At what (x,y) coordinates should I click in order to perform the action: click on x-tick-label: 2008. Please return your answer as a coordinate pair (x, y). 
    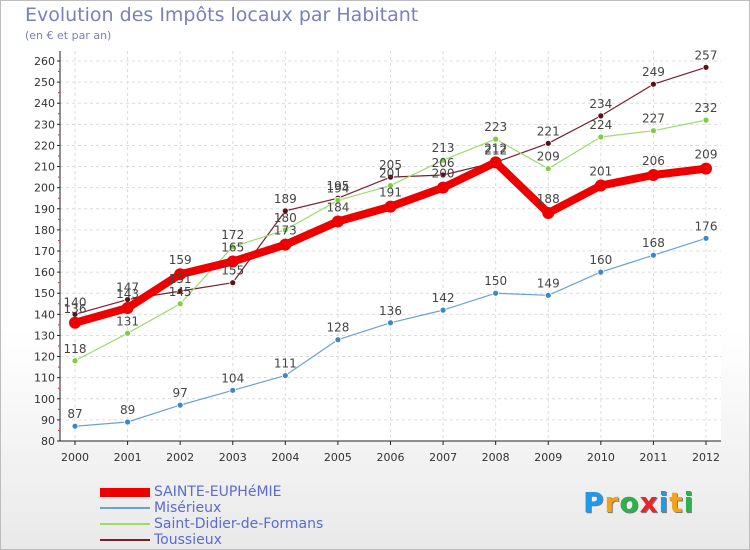
    Looking at the image, I should click on (496, 457).